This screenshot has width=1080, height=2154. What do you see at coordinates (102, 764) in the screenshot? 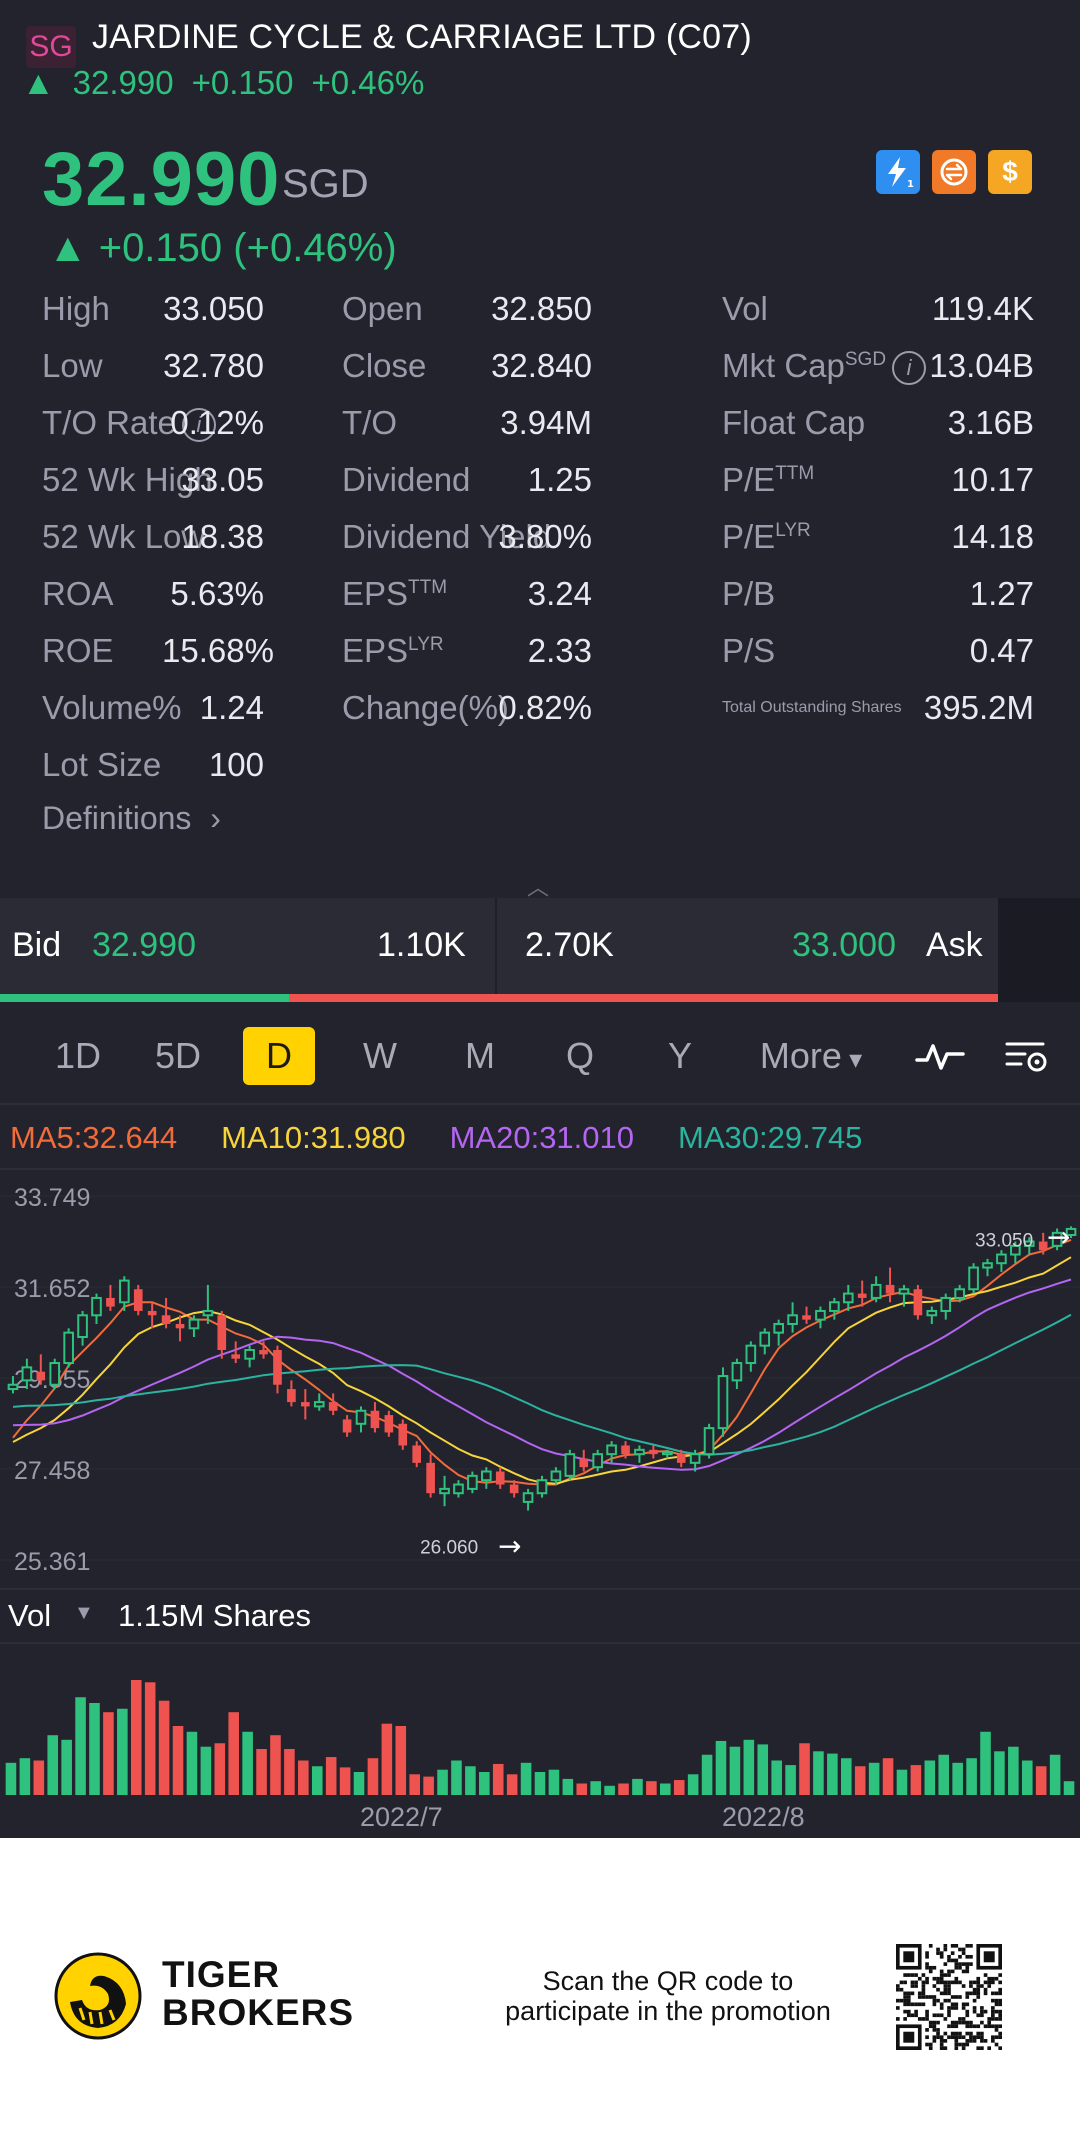
I see `stat-label-text: Lot Size` at bounding box center [102, 764].